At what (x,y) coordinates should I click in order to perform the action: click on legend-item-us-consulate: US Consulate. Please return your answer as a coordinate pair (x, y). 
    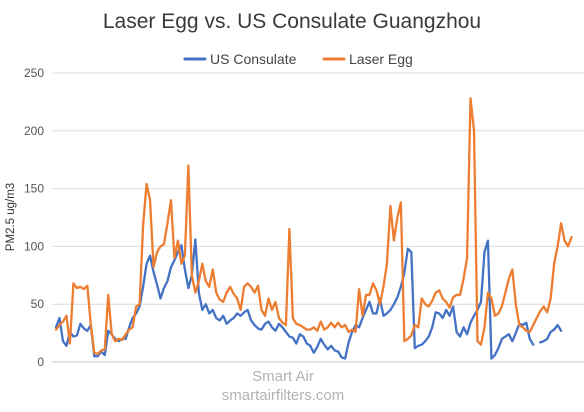
    Looking at the image, I should click on (240, 59).